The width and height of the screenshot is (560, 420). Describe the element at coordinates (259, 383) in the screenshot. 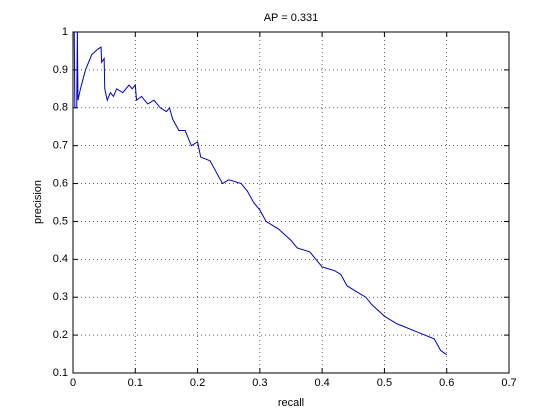

I see `x-tick-label: 0.3` at that location.